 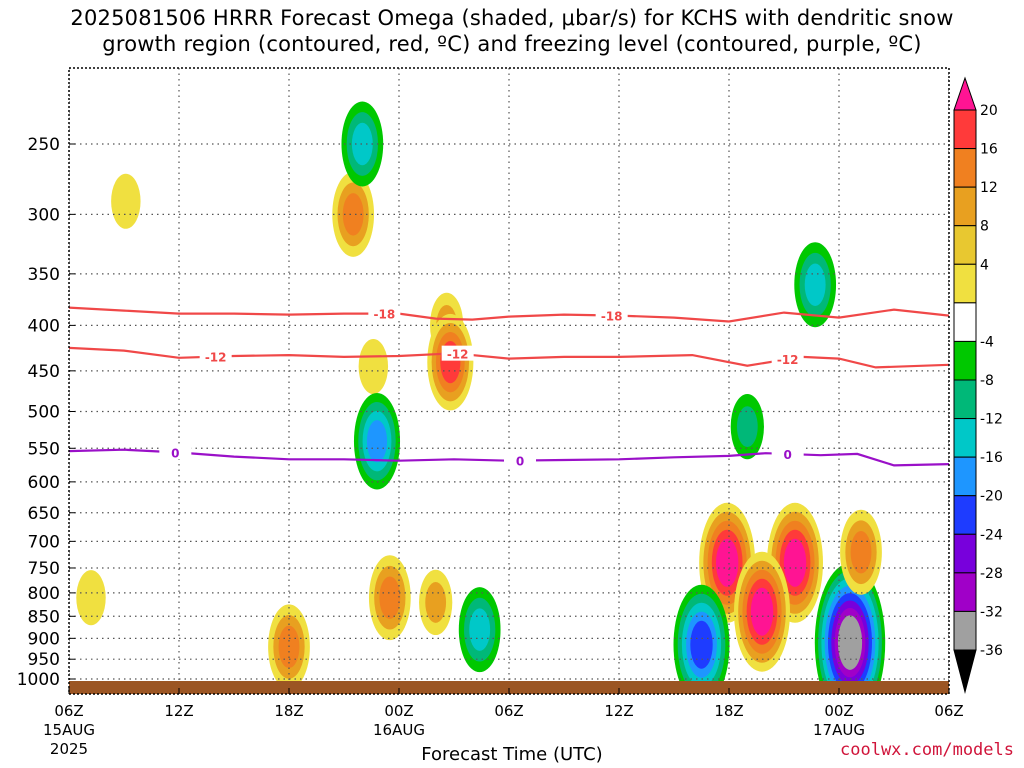 What do you see at coordinates (948, 711) in the screenshot?
I see `x-tick-label-48: 06Z` at bounding box center [948, 711].